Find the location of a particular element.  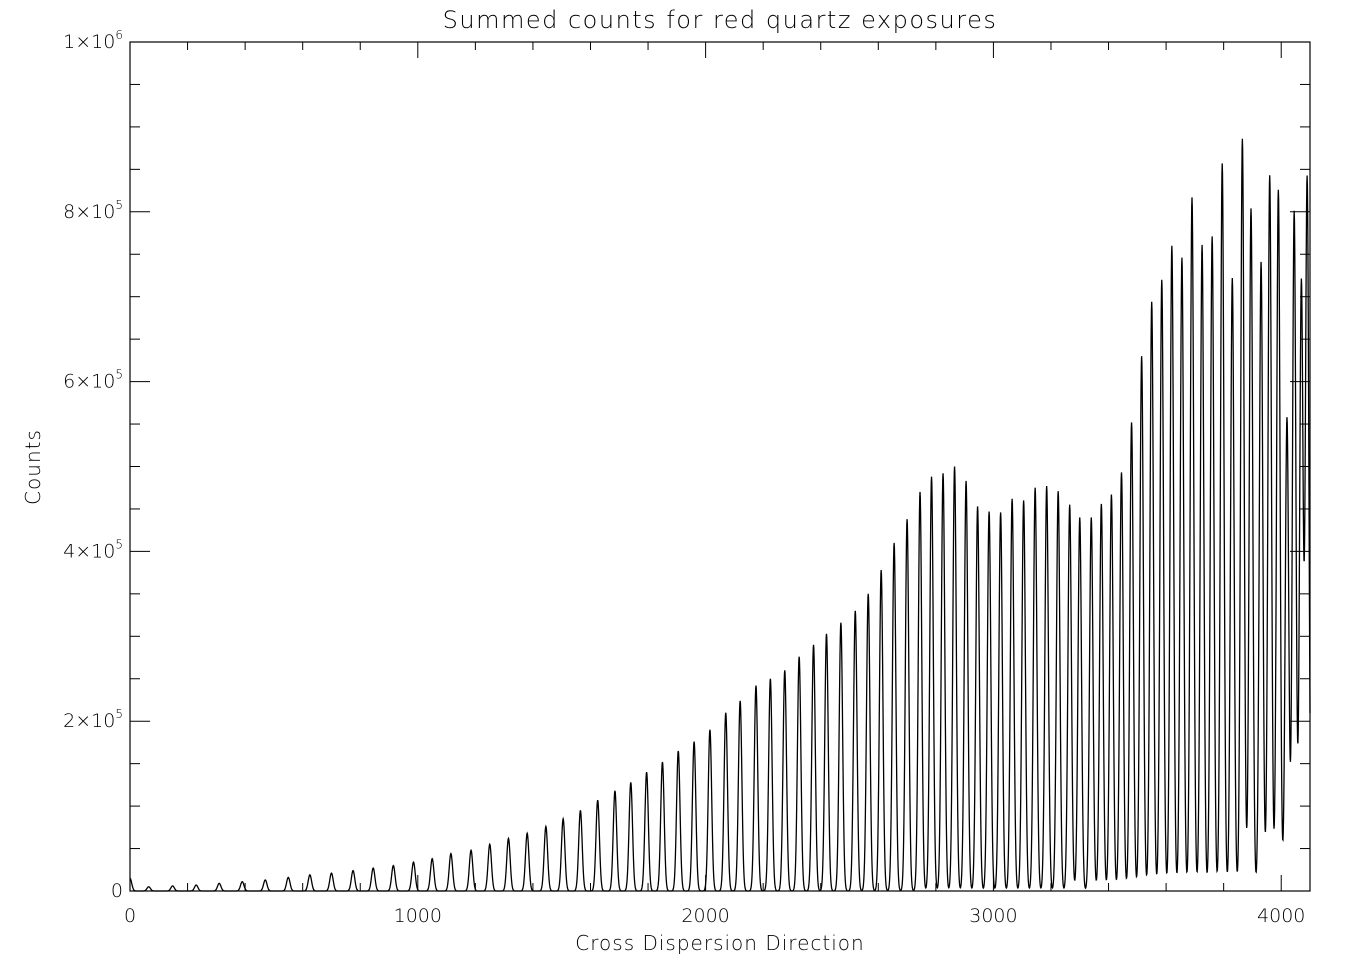

x-axis-label: Cross Dispersion Direction is located at coordinates (719, 943).